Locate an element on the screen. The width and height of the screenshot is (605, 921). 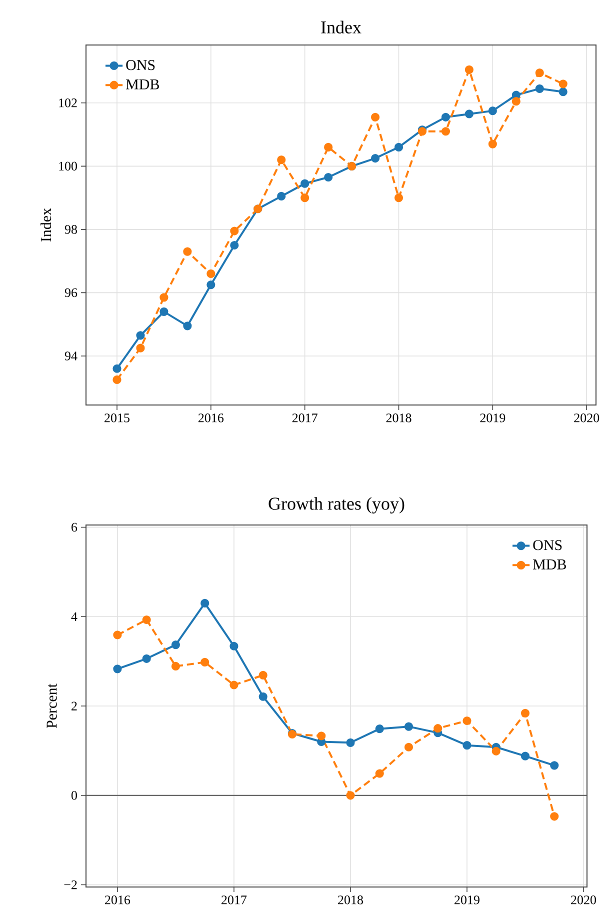
y-tick-label: 94 is located at coordinates (71, 356).